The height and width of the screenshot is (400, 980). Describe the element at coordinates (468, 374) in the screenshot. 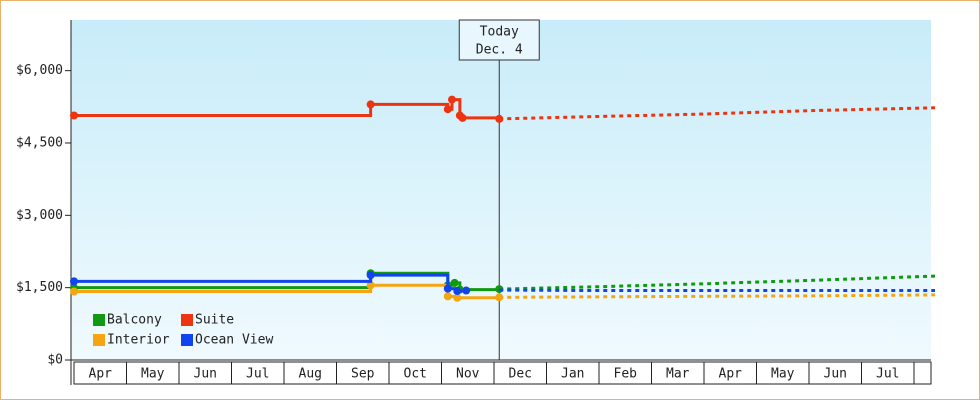

I see `x-tick-label: Nov` at that location.